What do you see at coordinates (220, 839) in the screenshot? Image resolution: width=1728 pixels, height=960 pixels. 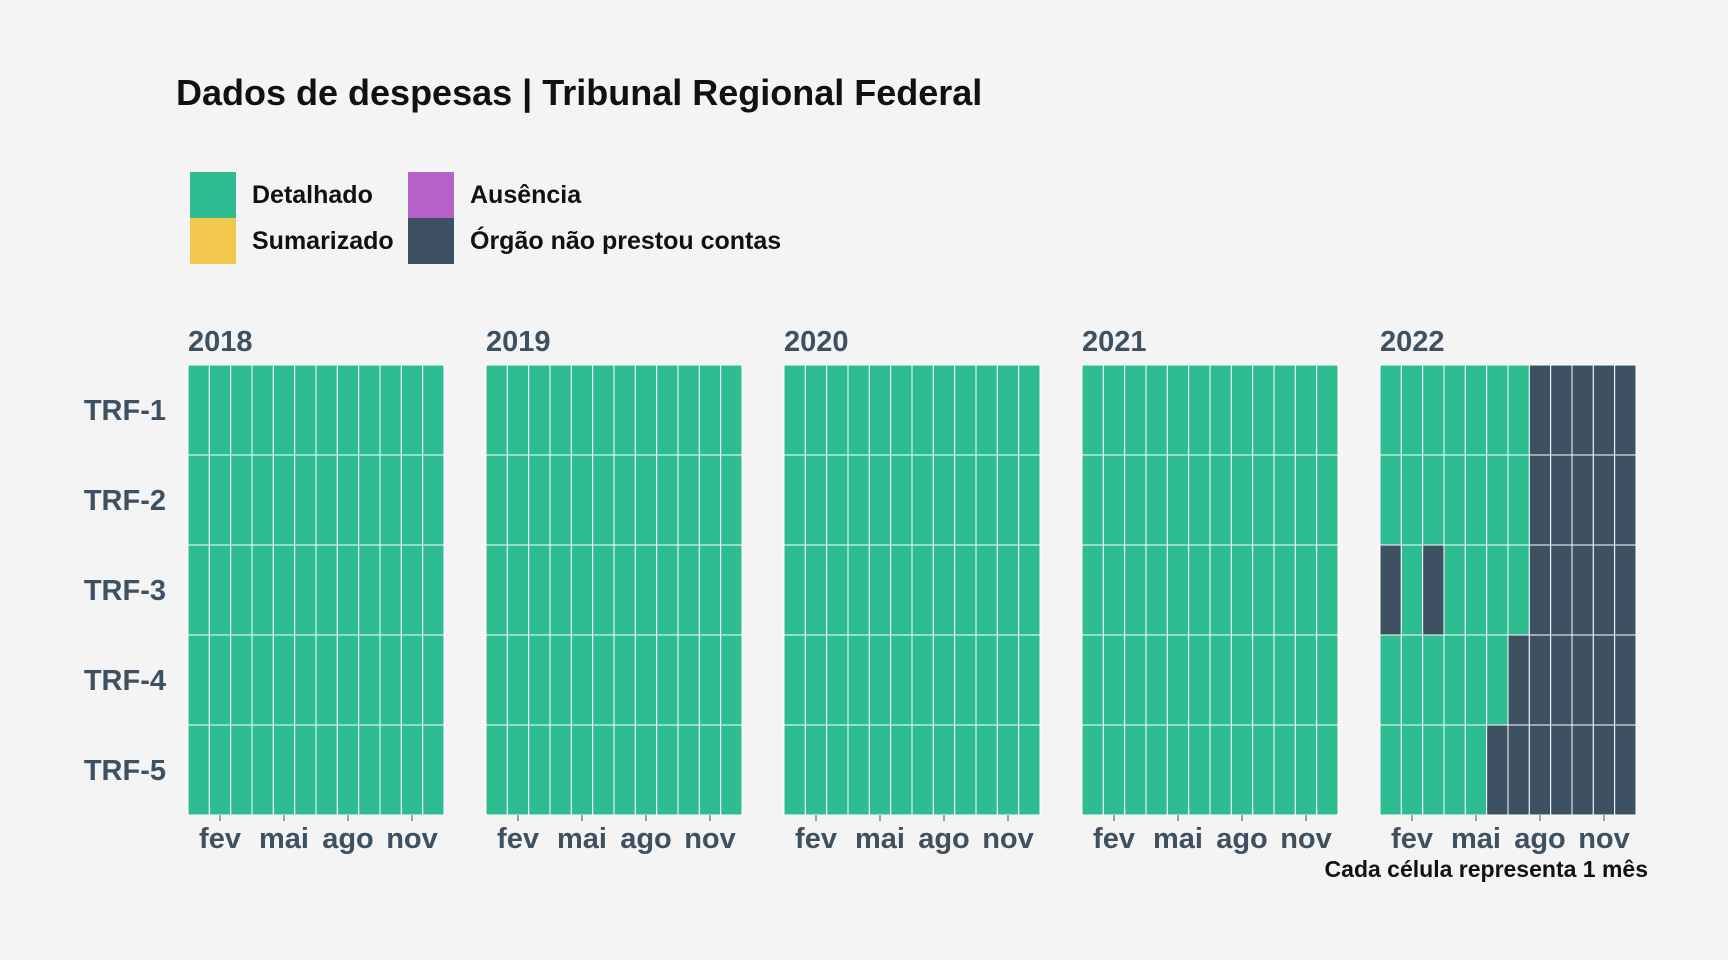 I see `x-tick-label-fev: fev` at bounding box center [220, 839].